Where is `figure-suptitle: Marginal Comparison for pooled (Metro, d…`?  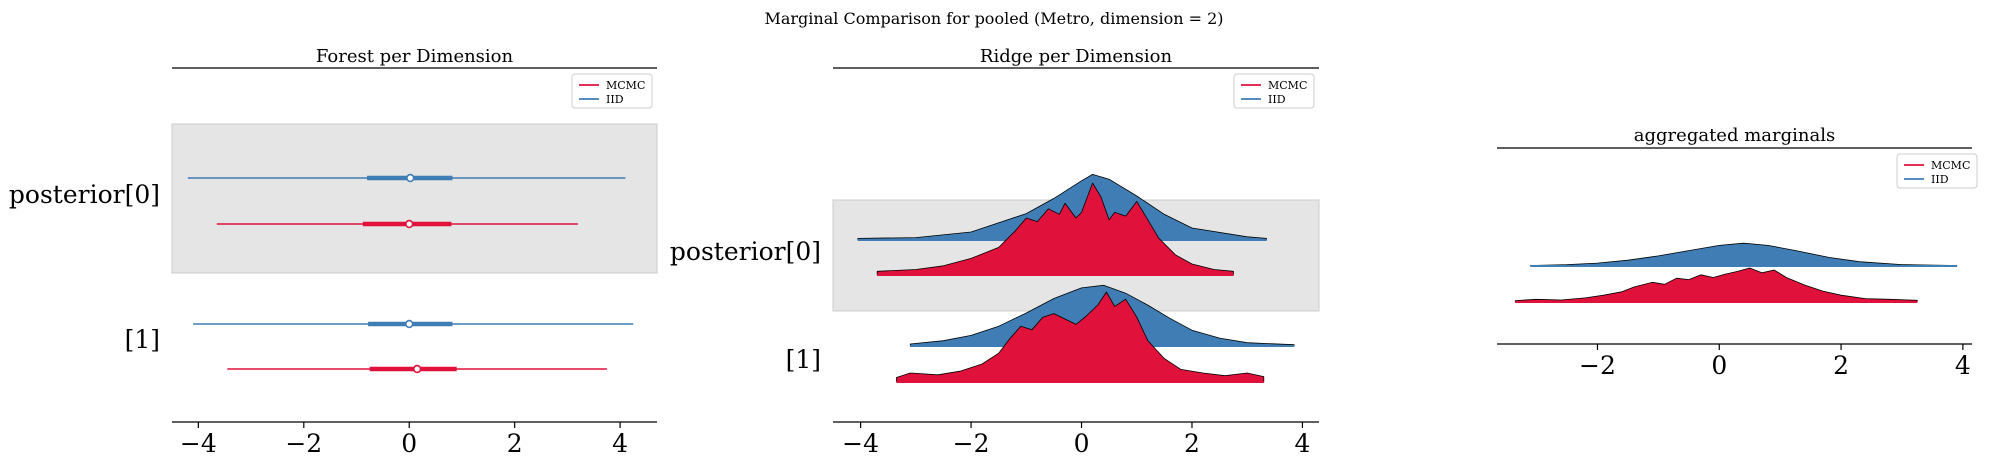 figure-suptitle: Marginal Comparison for pooled (Metro, d… is located at coordinates (993, 18).